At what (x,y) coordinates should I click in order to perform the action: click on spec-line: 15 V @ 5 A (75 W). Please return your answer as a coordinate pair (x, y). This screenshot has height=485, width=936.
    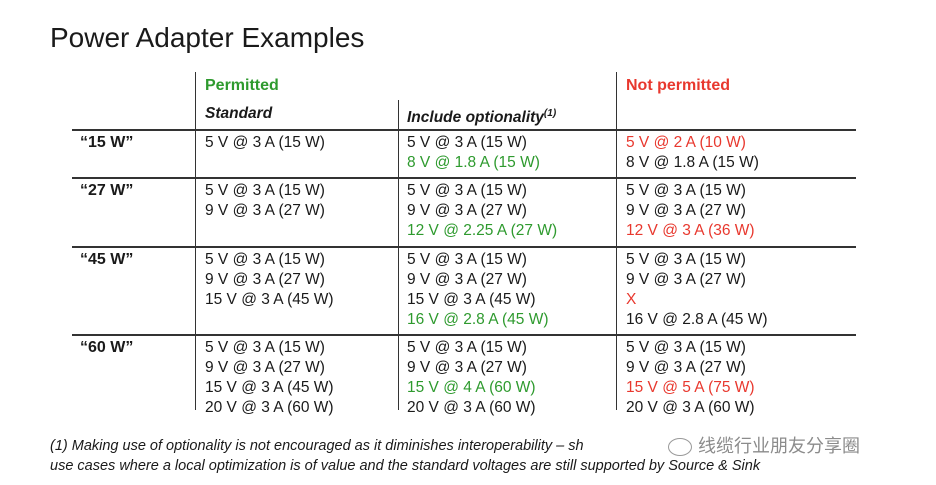
    Looking at the image, I should click on (690, 387).